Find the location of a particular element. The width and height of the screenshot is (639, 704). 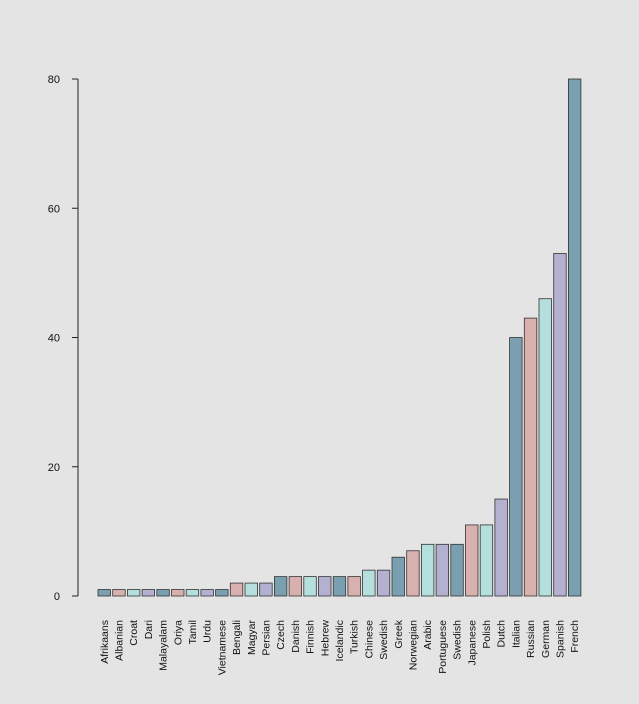

x-tick-label: Hebrew is located at coordinates (325, 638).